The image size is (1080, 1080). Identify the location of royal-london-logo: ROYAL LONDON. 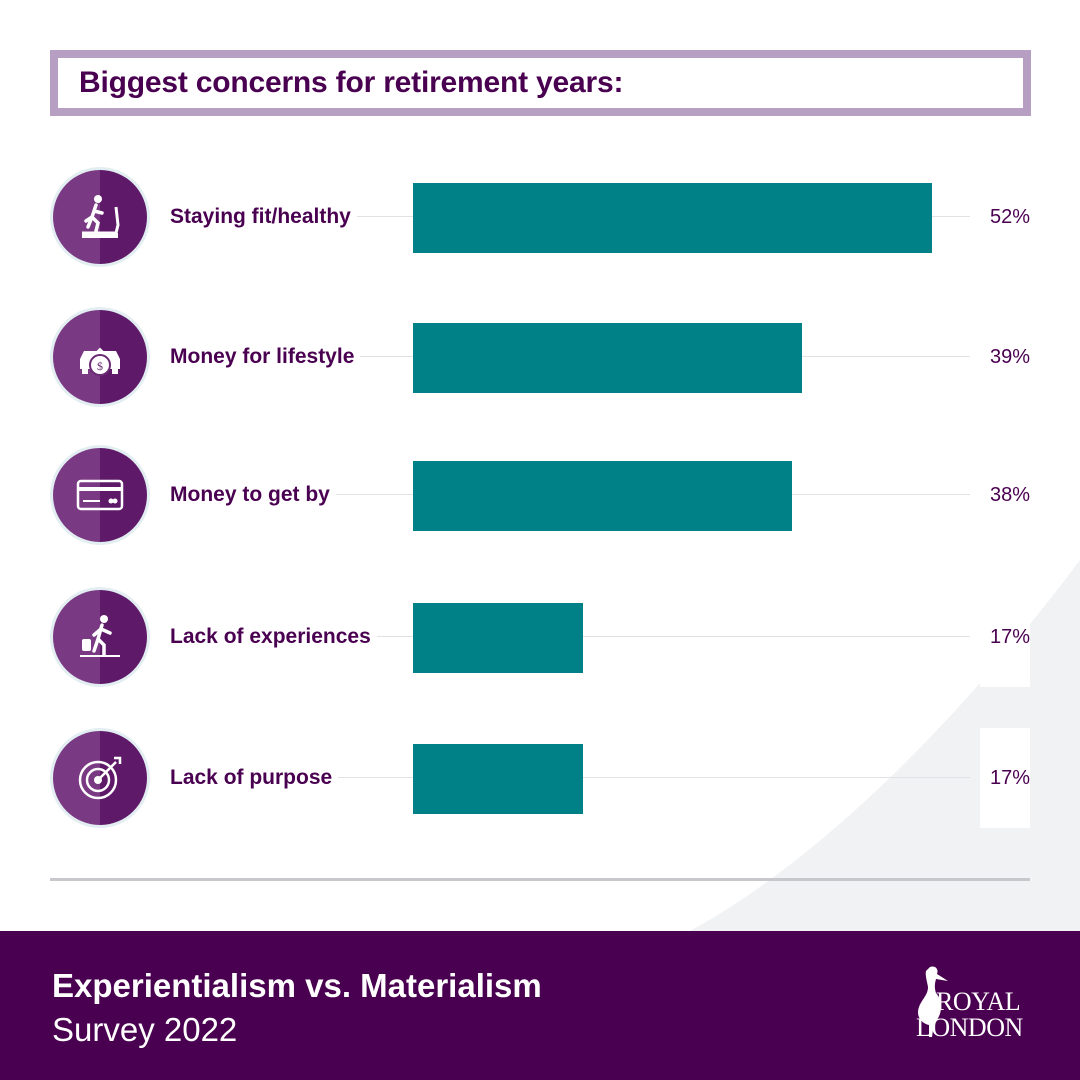
(972, 1003).